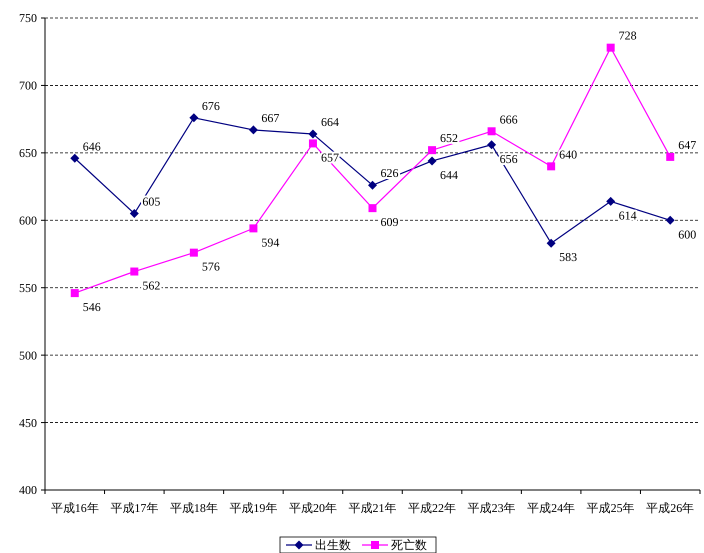 This screenshot has width=704, height=553. What do you see at coordinates (610, 508) in the screenshot?
I see `x-tick-label: 平成25年` at bounding box center [610, 508].